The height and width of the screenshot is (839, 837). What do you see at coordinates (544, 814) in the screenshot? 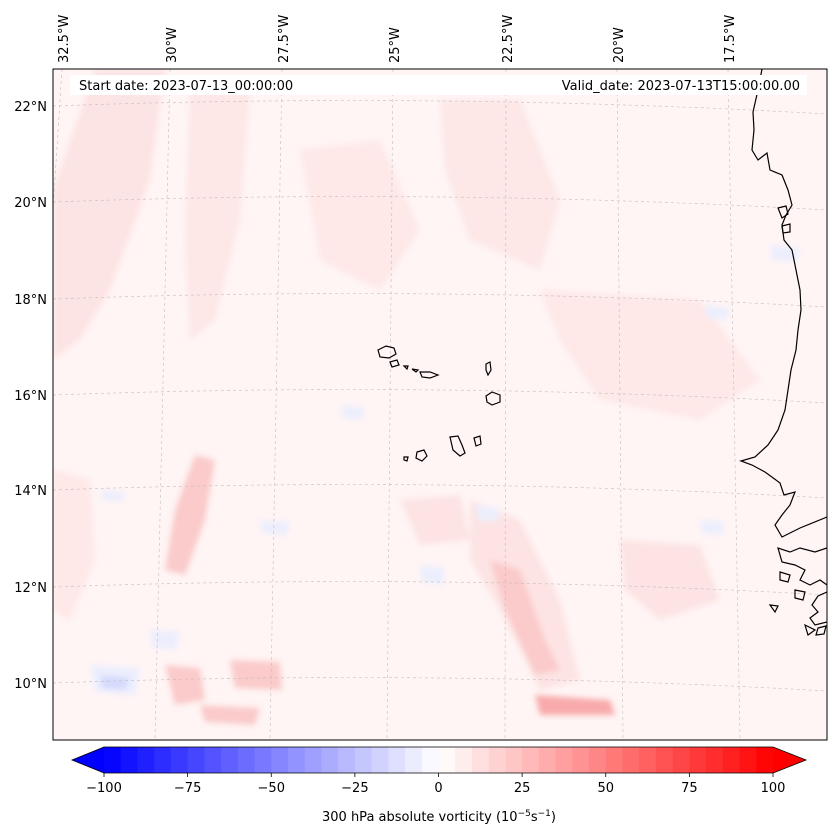
I see `colorbar-title-exponent: −1` at bounding box center [544, 814].